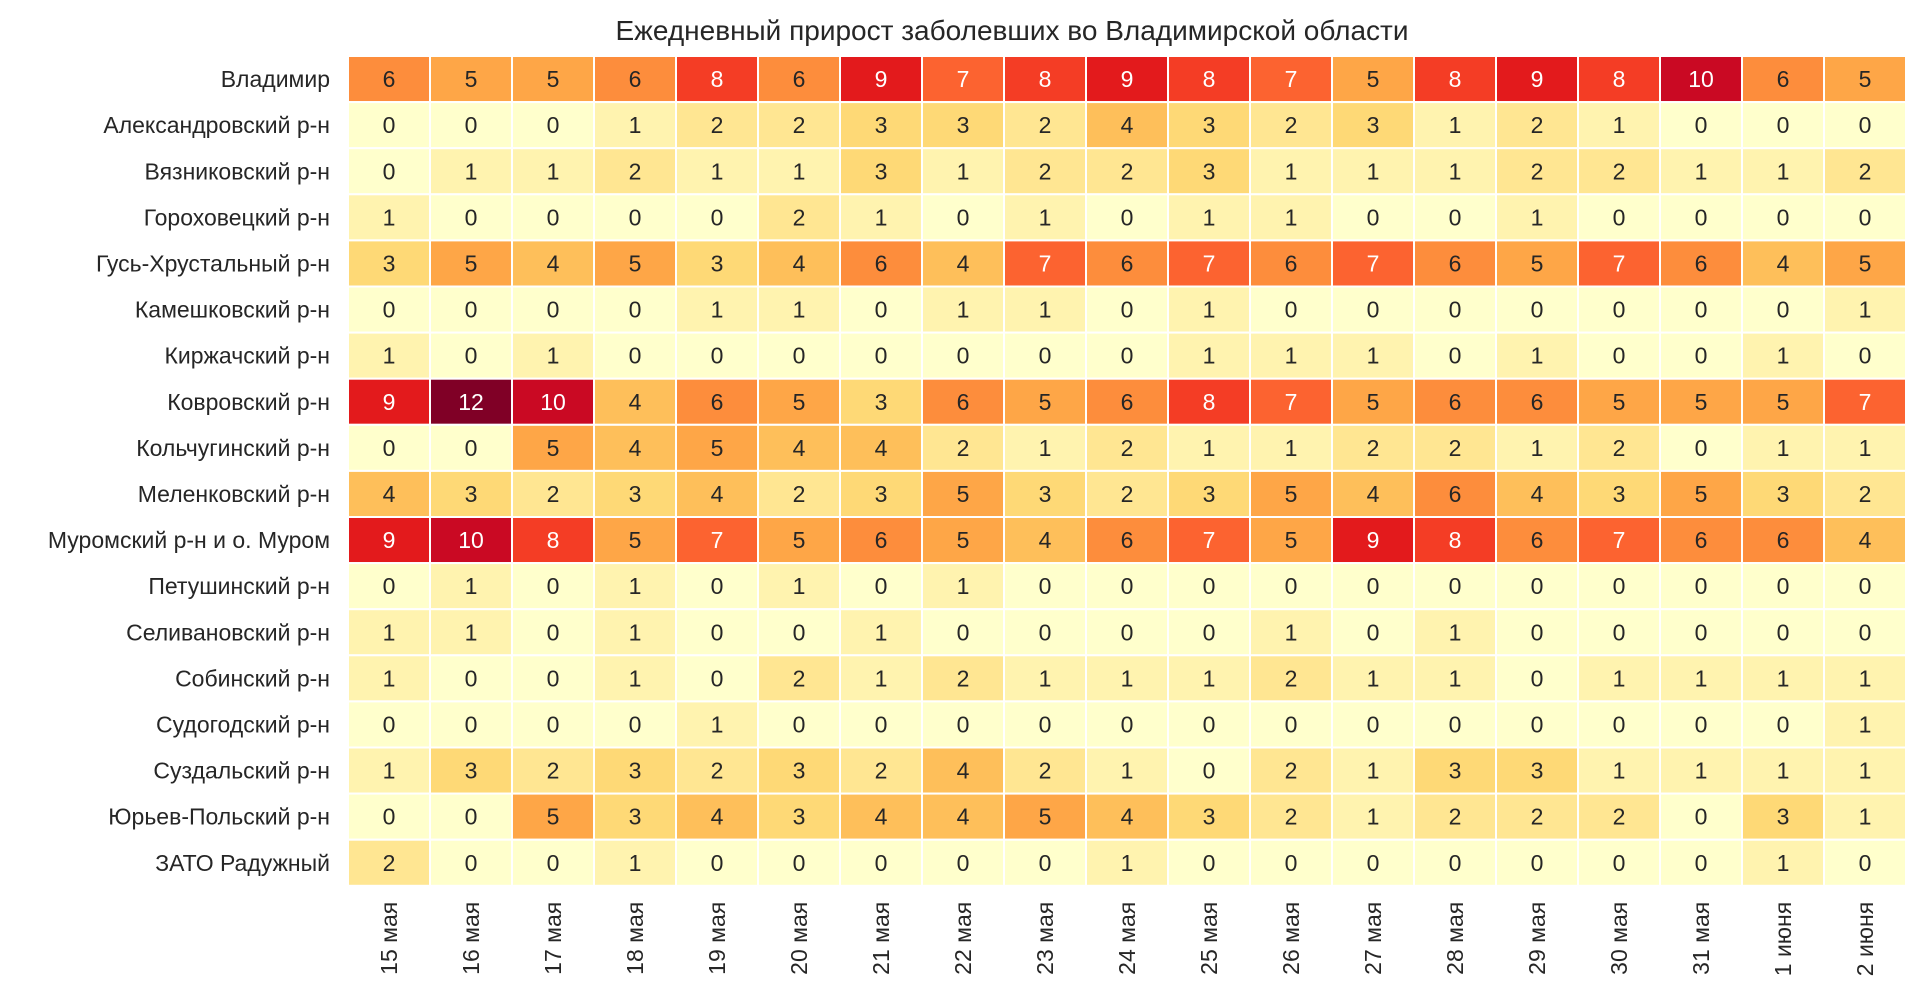 This screenshot has height=1001, width=1920. I want to click on cell-value-label: 12, so click(471, 402).